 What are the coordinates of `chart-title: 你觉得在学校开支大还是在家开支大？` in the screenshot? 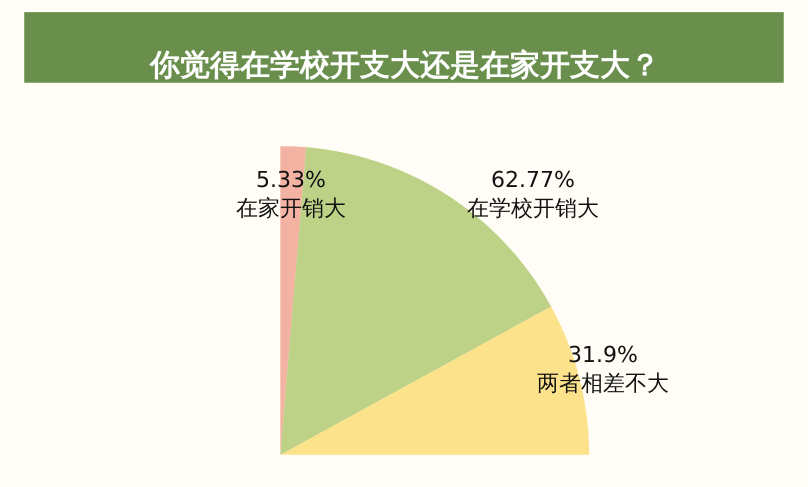 It's located at (404, 65).